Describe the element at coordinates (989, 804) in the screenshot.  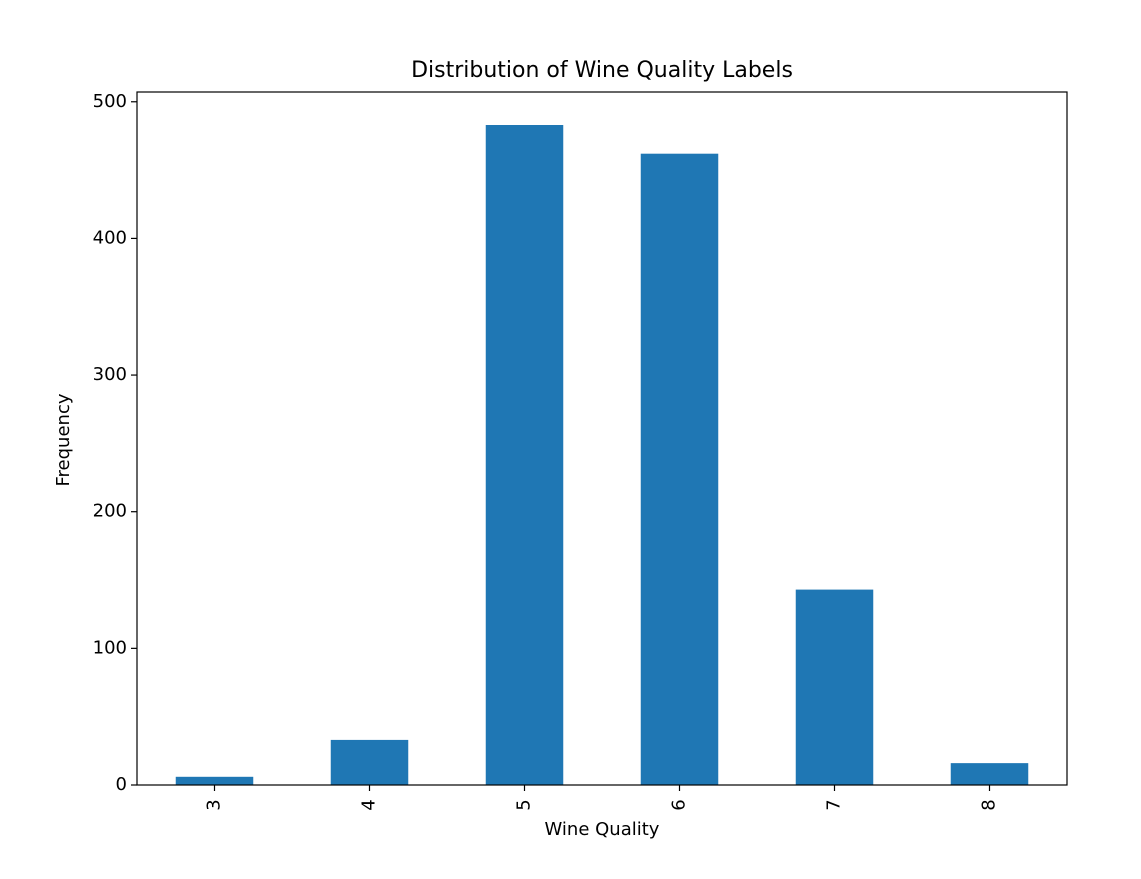
I see `x-tick-label: 8` at that location.